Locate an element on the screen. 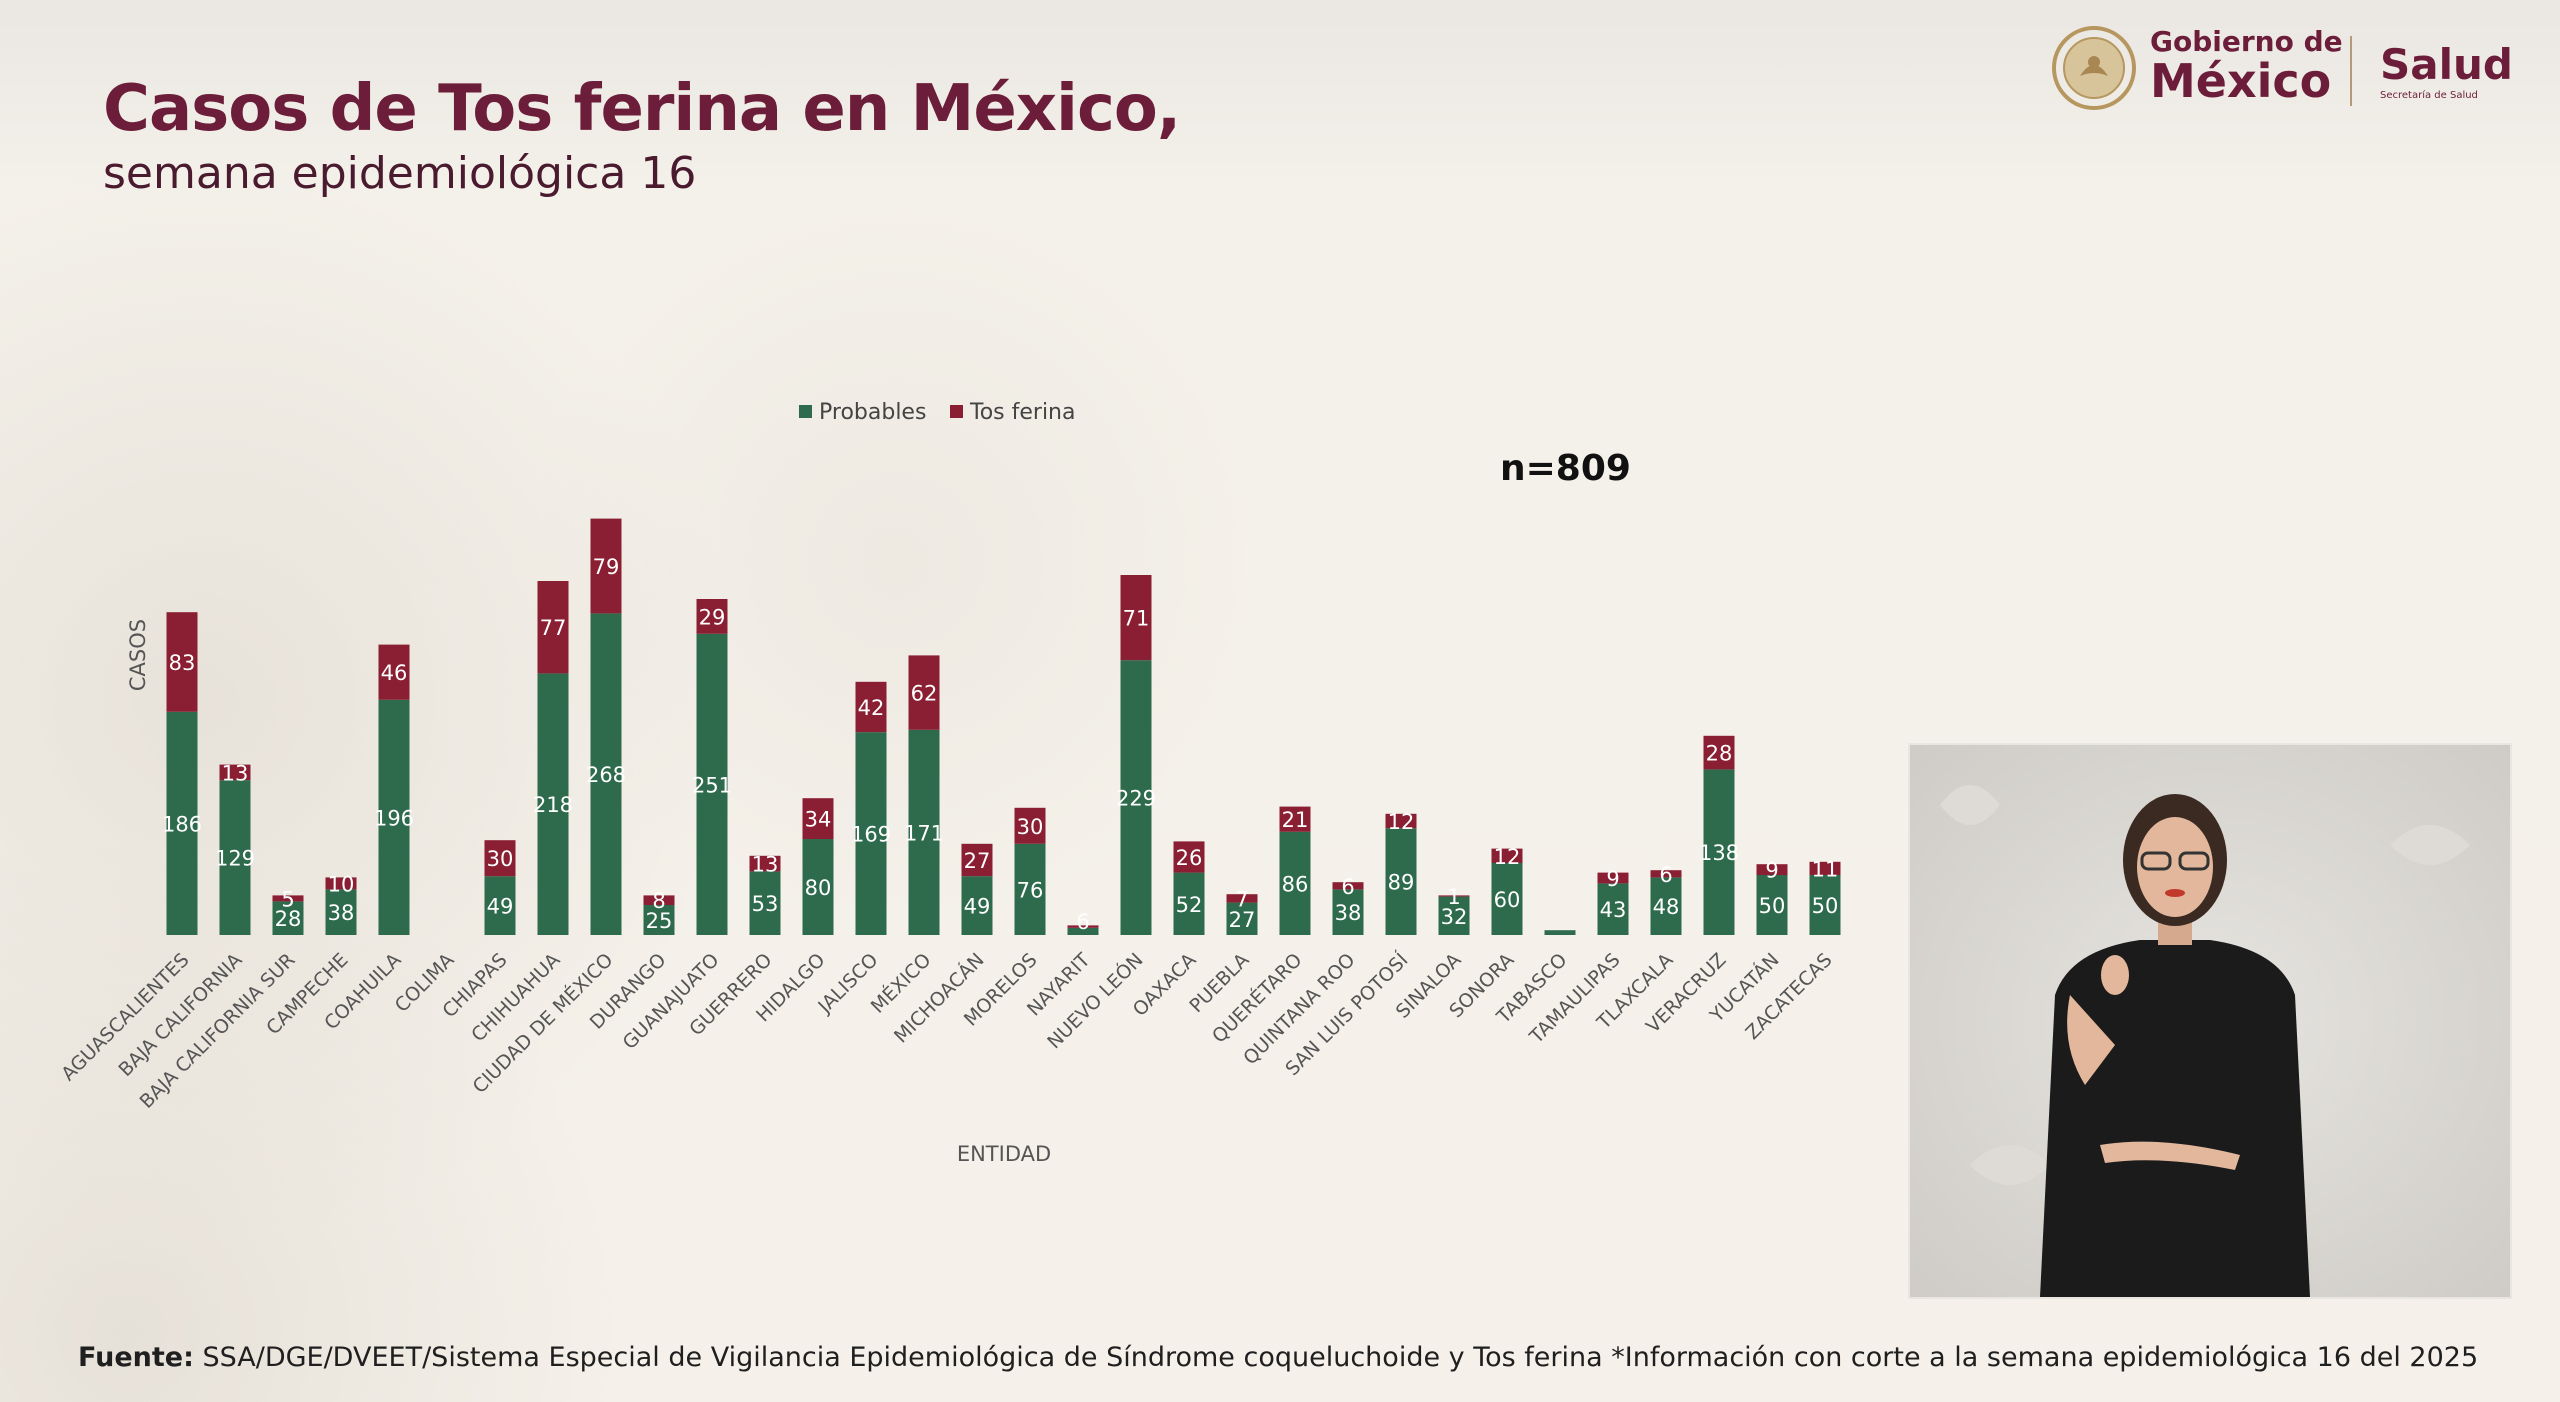  bar-probables-tlaxcala is located at coordinates (1666, 906).